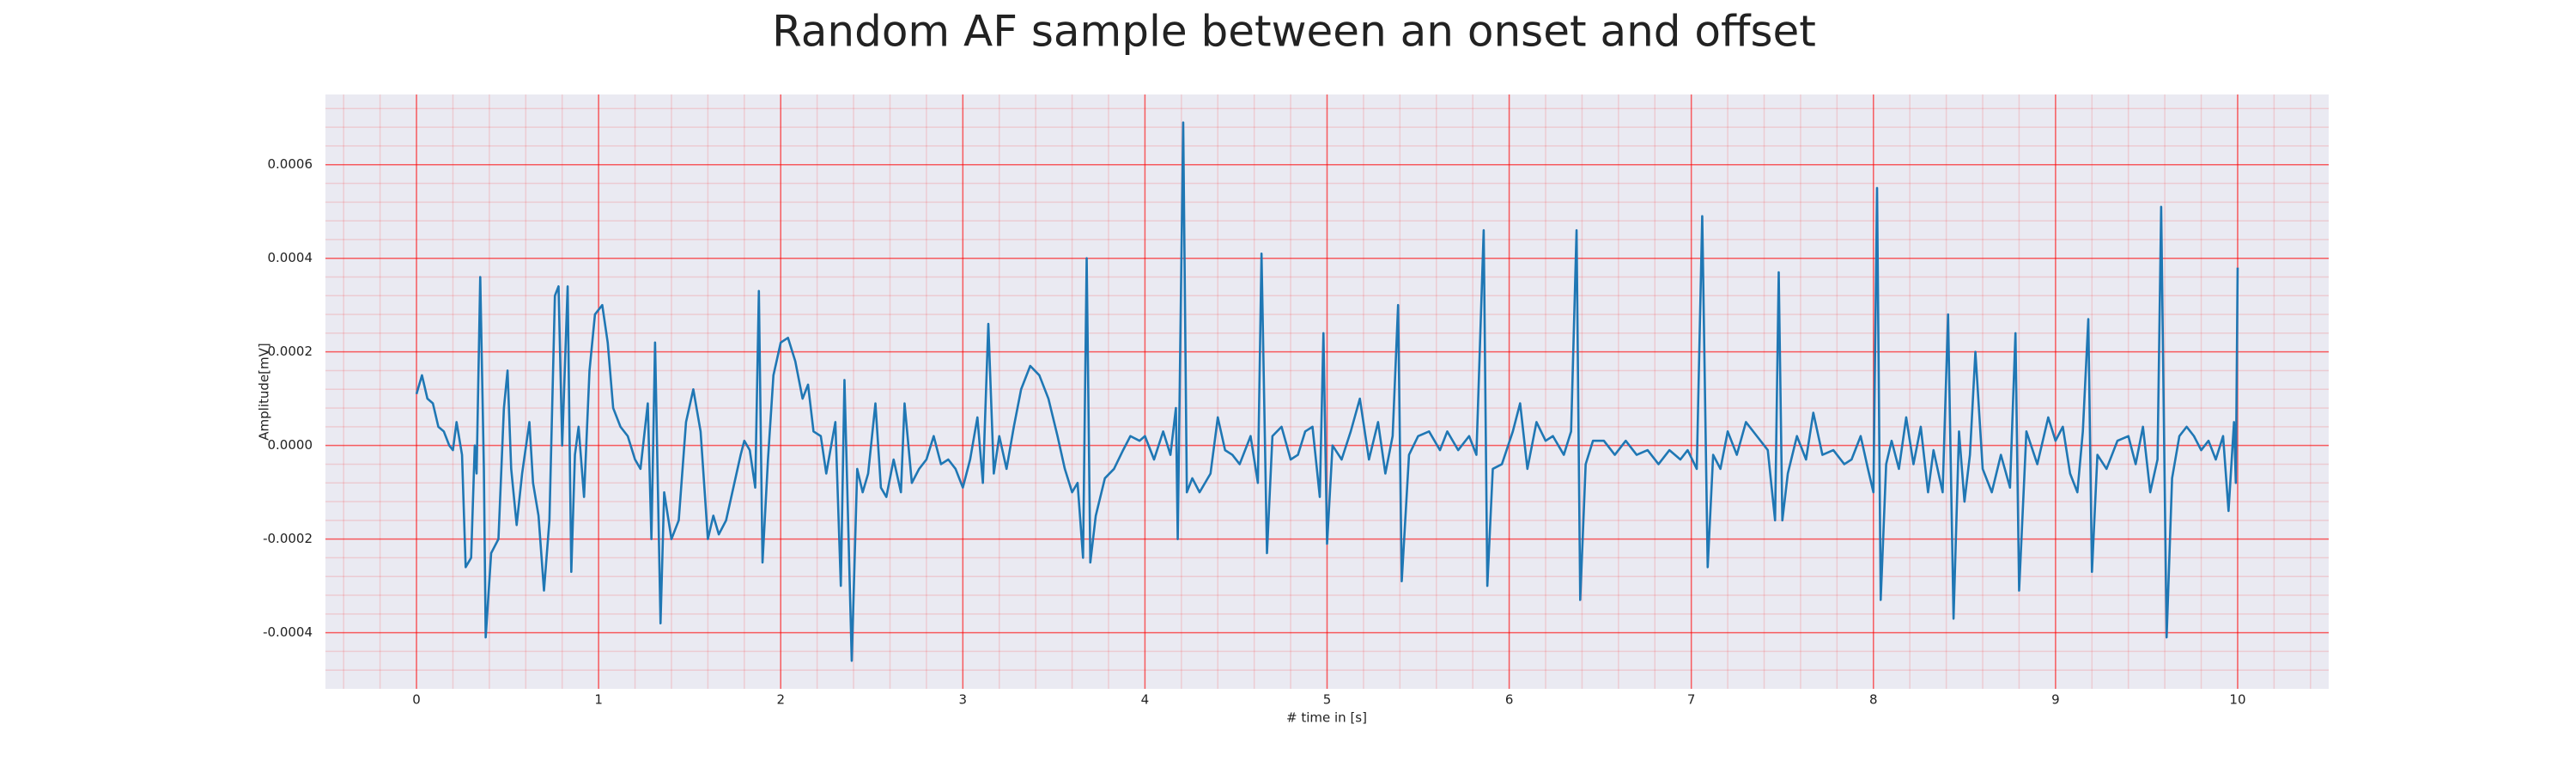 The width and height of the screenshot is (2576, 773). What do you see at coordinates (1510, 700) in the screenshot?
I see `x-tick-label: 6` at bounding box center [1510, 700].